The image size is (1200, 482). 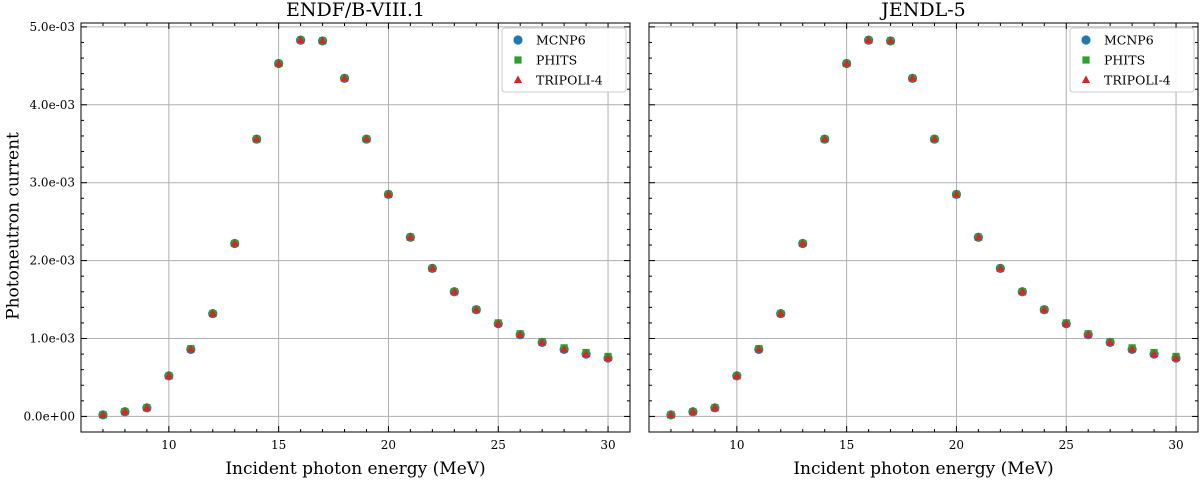 I want to click on y-tick-label: 4.0e-03, so click(x=52, y=105).